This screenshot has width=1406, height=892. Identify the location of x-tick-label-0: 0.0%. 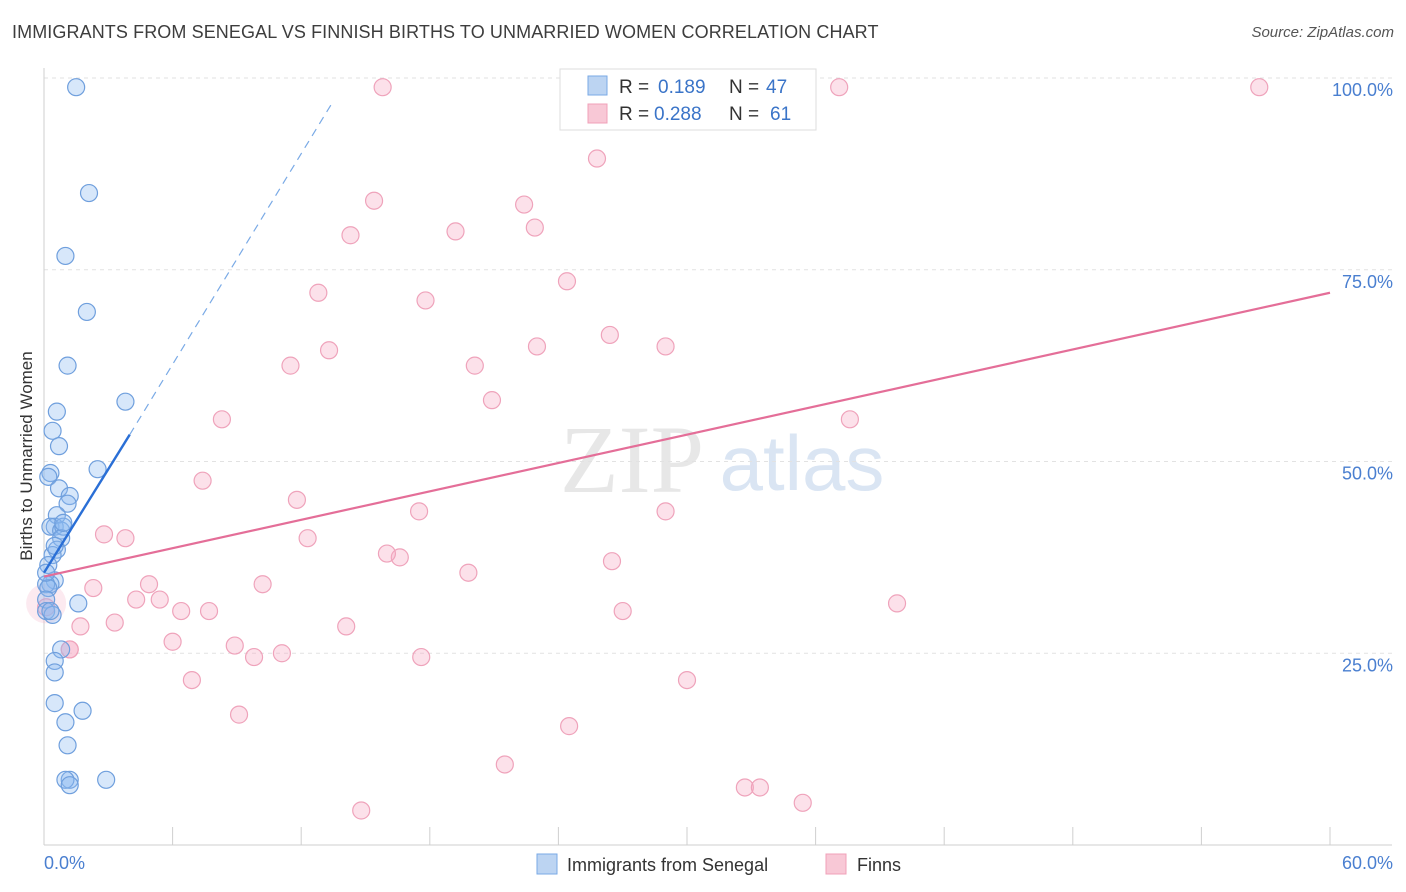
(64, 863).